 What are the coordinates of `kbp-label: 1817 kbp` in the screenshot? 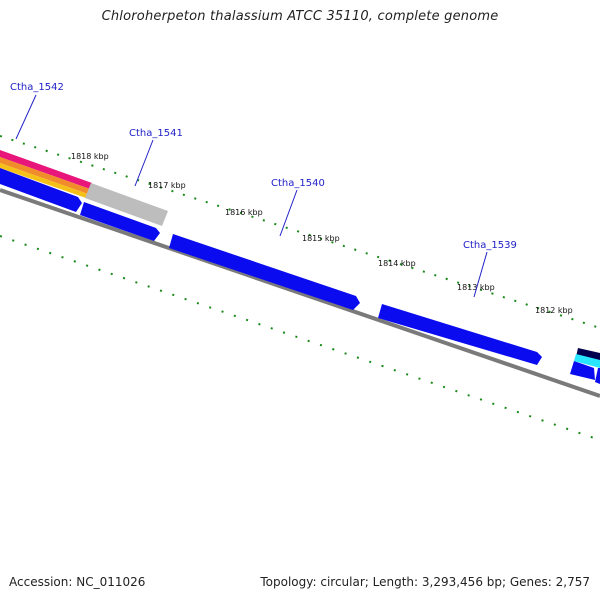 It's located at (167, 185).